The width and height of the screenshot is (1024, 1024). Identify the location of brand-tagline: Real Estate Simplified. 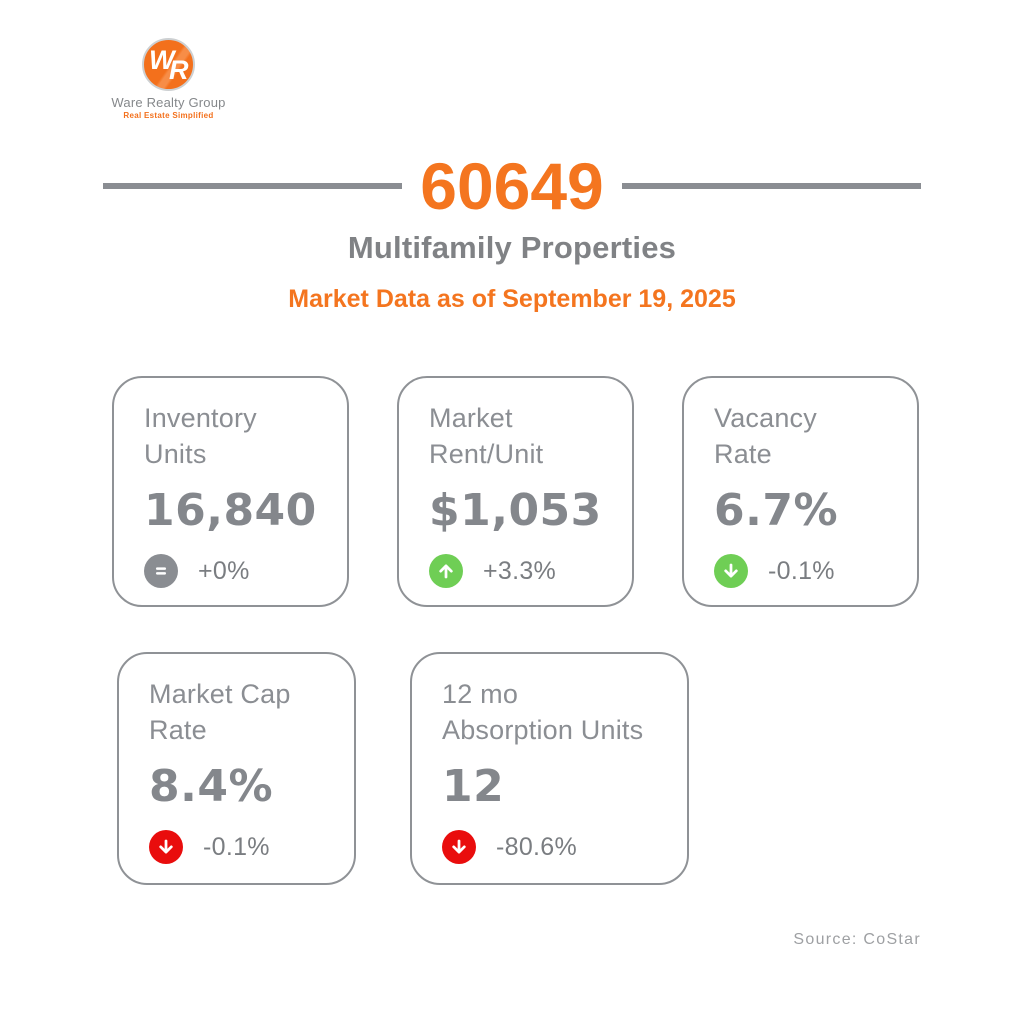
(168, 115).